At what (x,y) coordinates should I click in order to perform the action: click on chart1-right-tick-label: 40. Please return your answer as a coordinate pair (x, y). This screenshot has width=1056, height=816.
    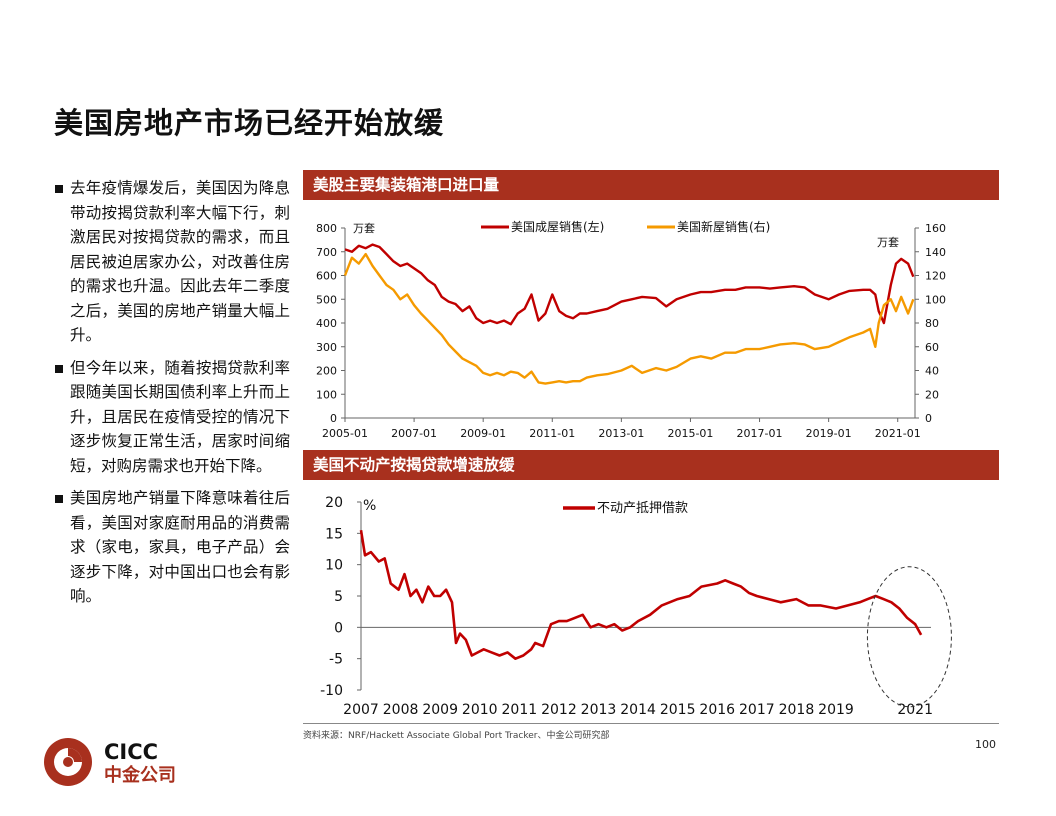
    Looking at the image, I should click on (932, 371).